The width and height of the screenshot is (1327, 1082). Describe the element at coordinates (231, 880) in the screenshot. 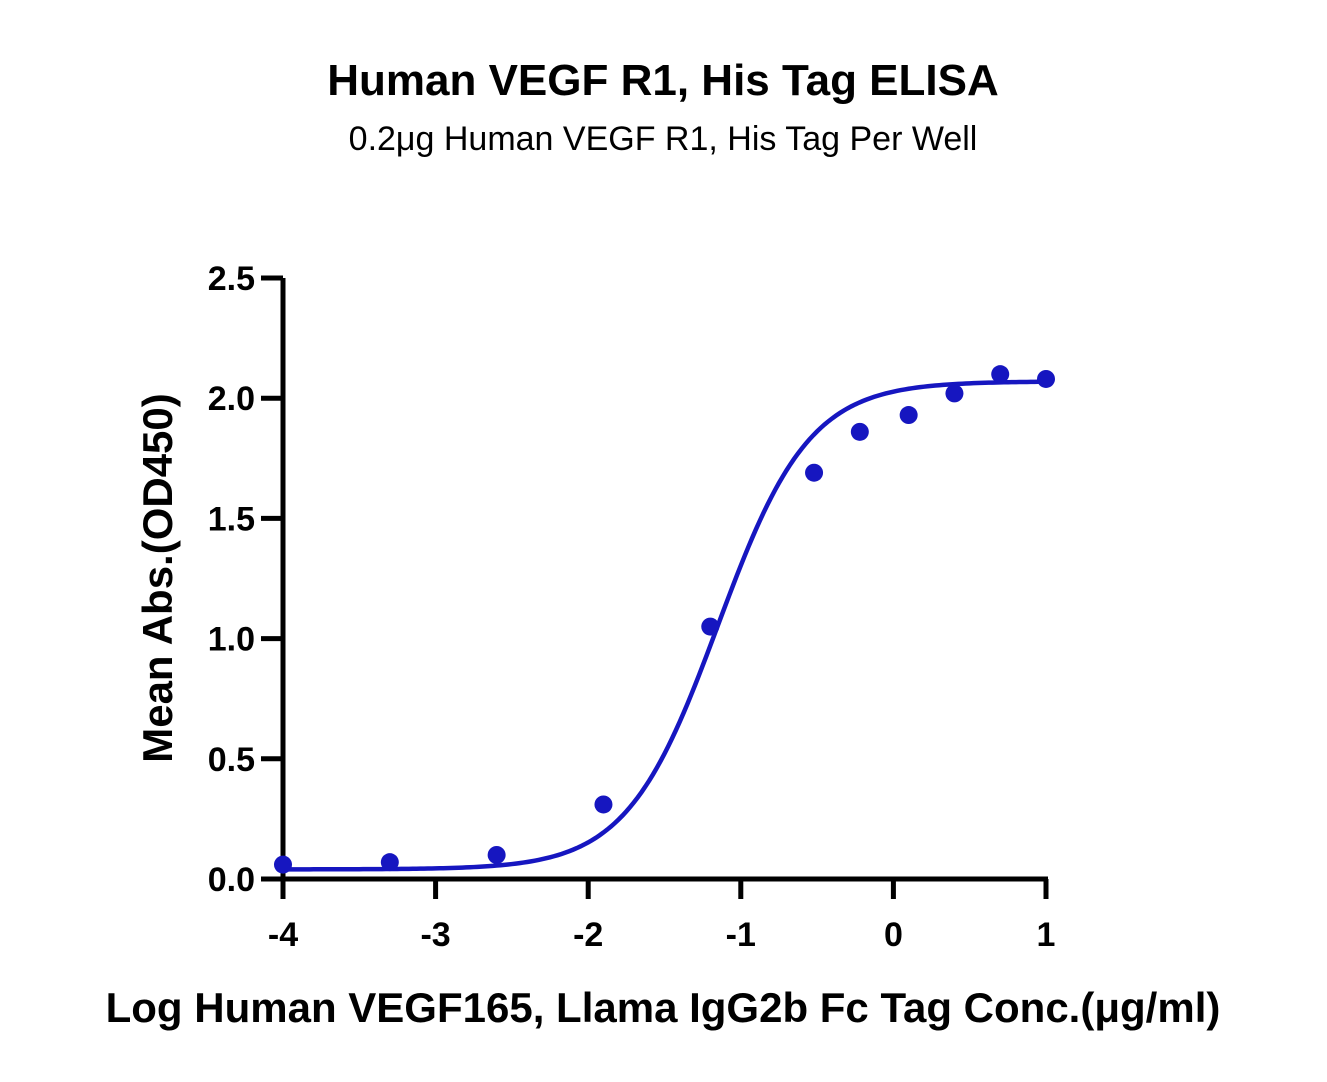

I see `y-tick-label: 0.0` at that location.